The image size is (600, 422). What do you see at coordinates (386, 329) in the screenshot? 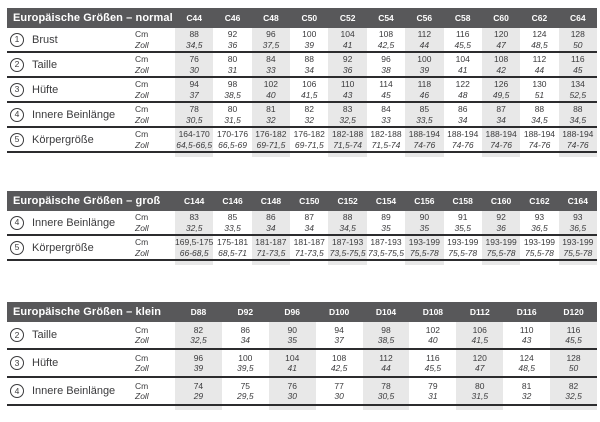
I see `cm-value: 98` at bounding box center [386, 329].